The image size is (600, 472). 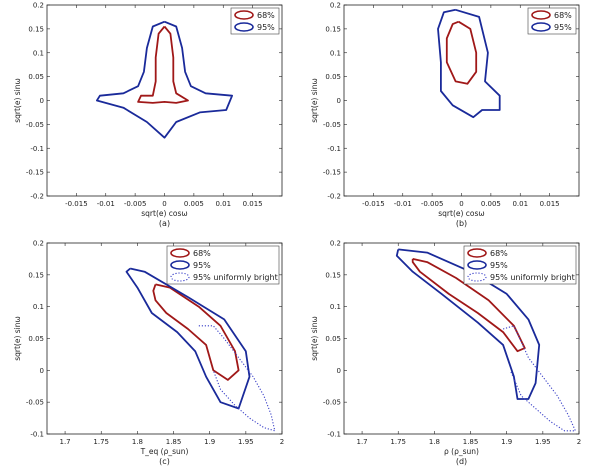 I want to click on x-tick-label: 0.005, so click(x=491, y=204).